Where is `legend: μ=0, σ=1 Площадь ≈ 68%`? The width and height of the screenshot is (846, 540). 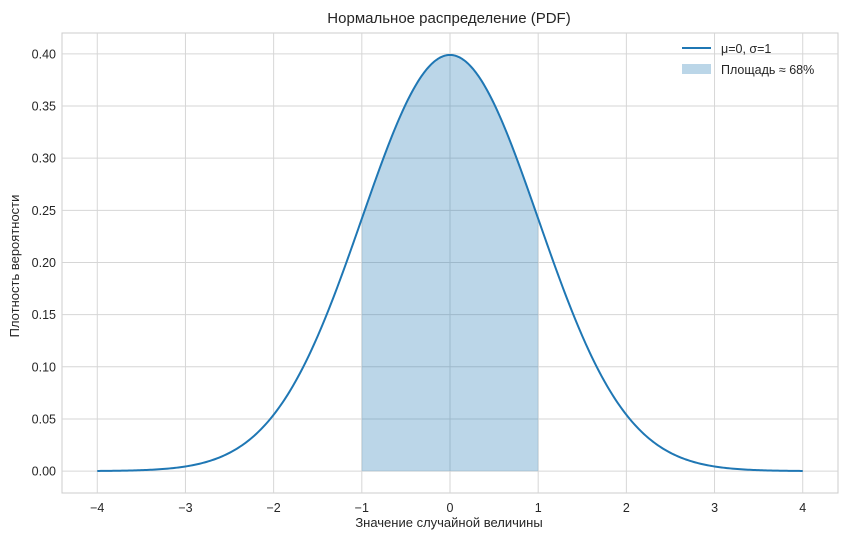 legend: μ=0, σ=1 Площадь ≈ 68% is located at coordinates (748, 59).